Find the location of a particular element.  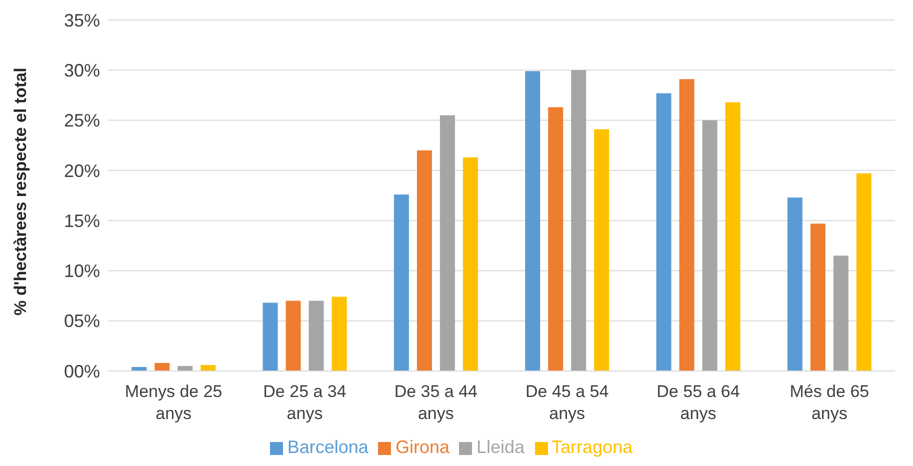

y-tick-label: 00% is located at coordinates (82, 371).